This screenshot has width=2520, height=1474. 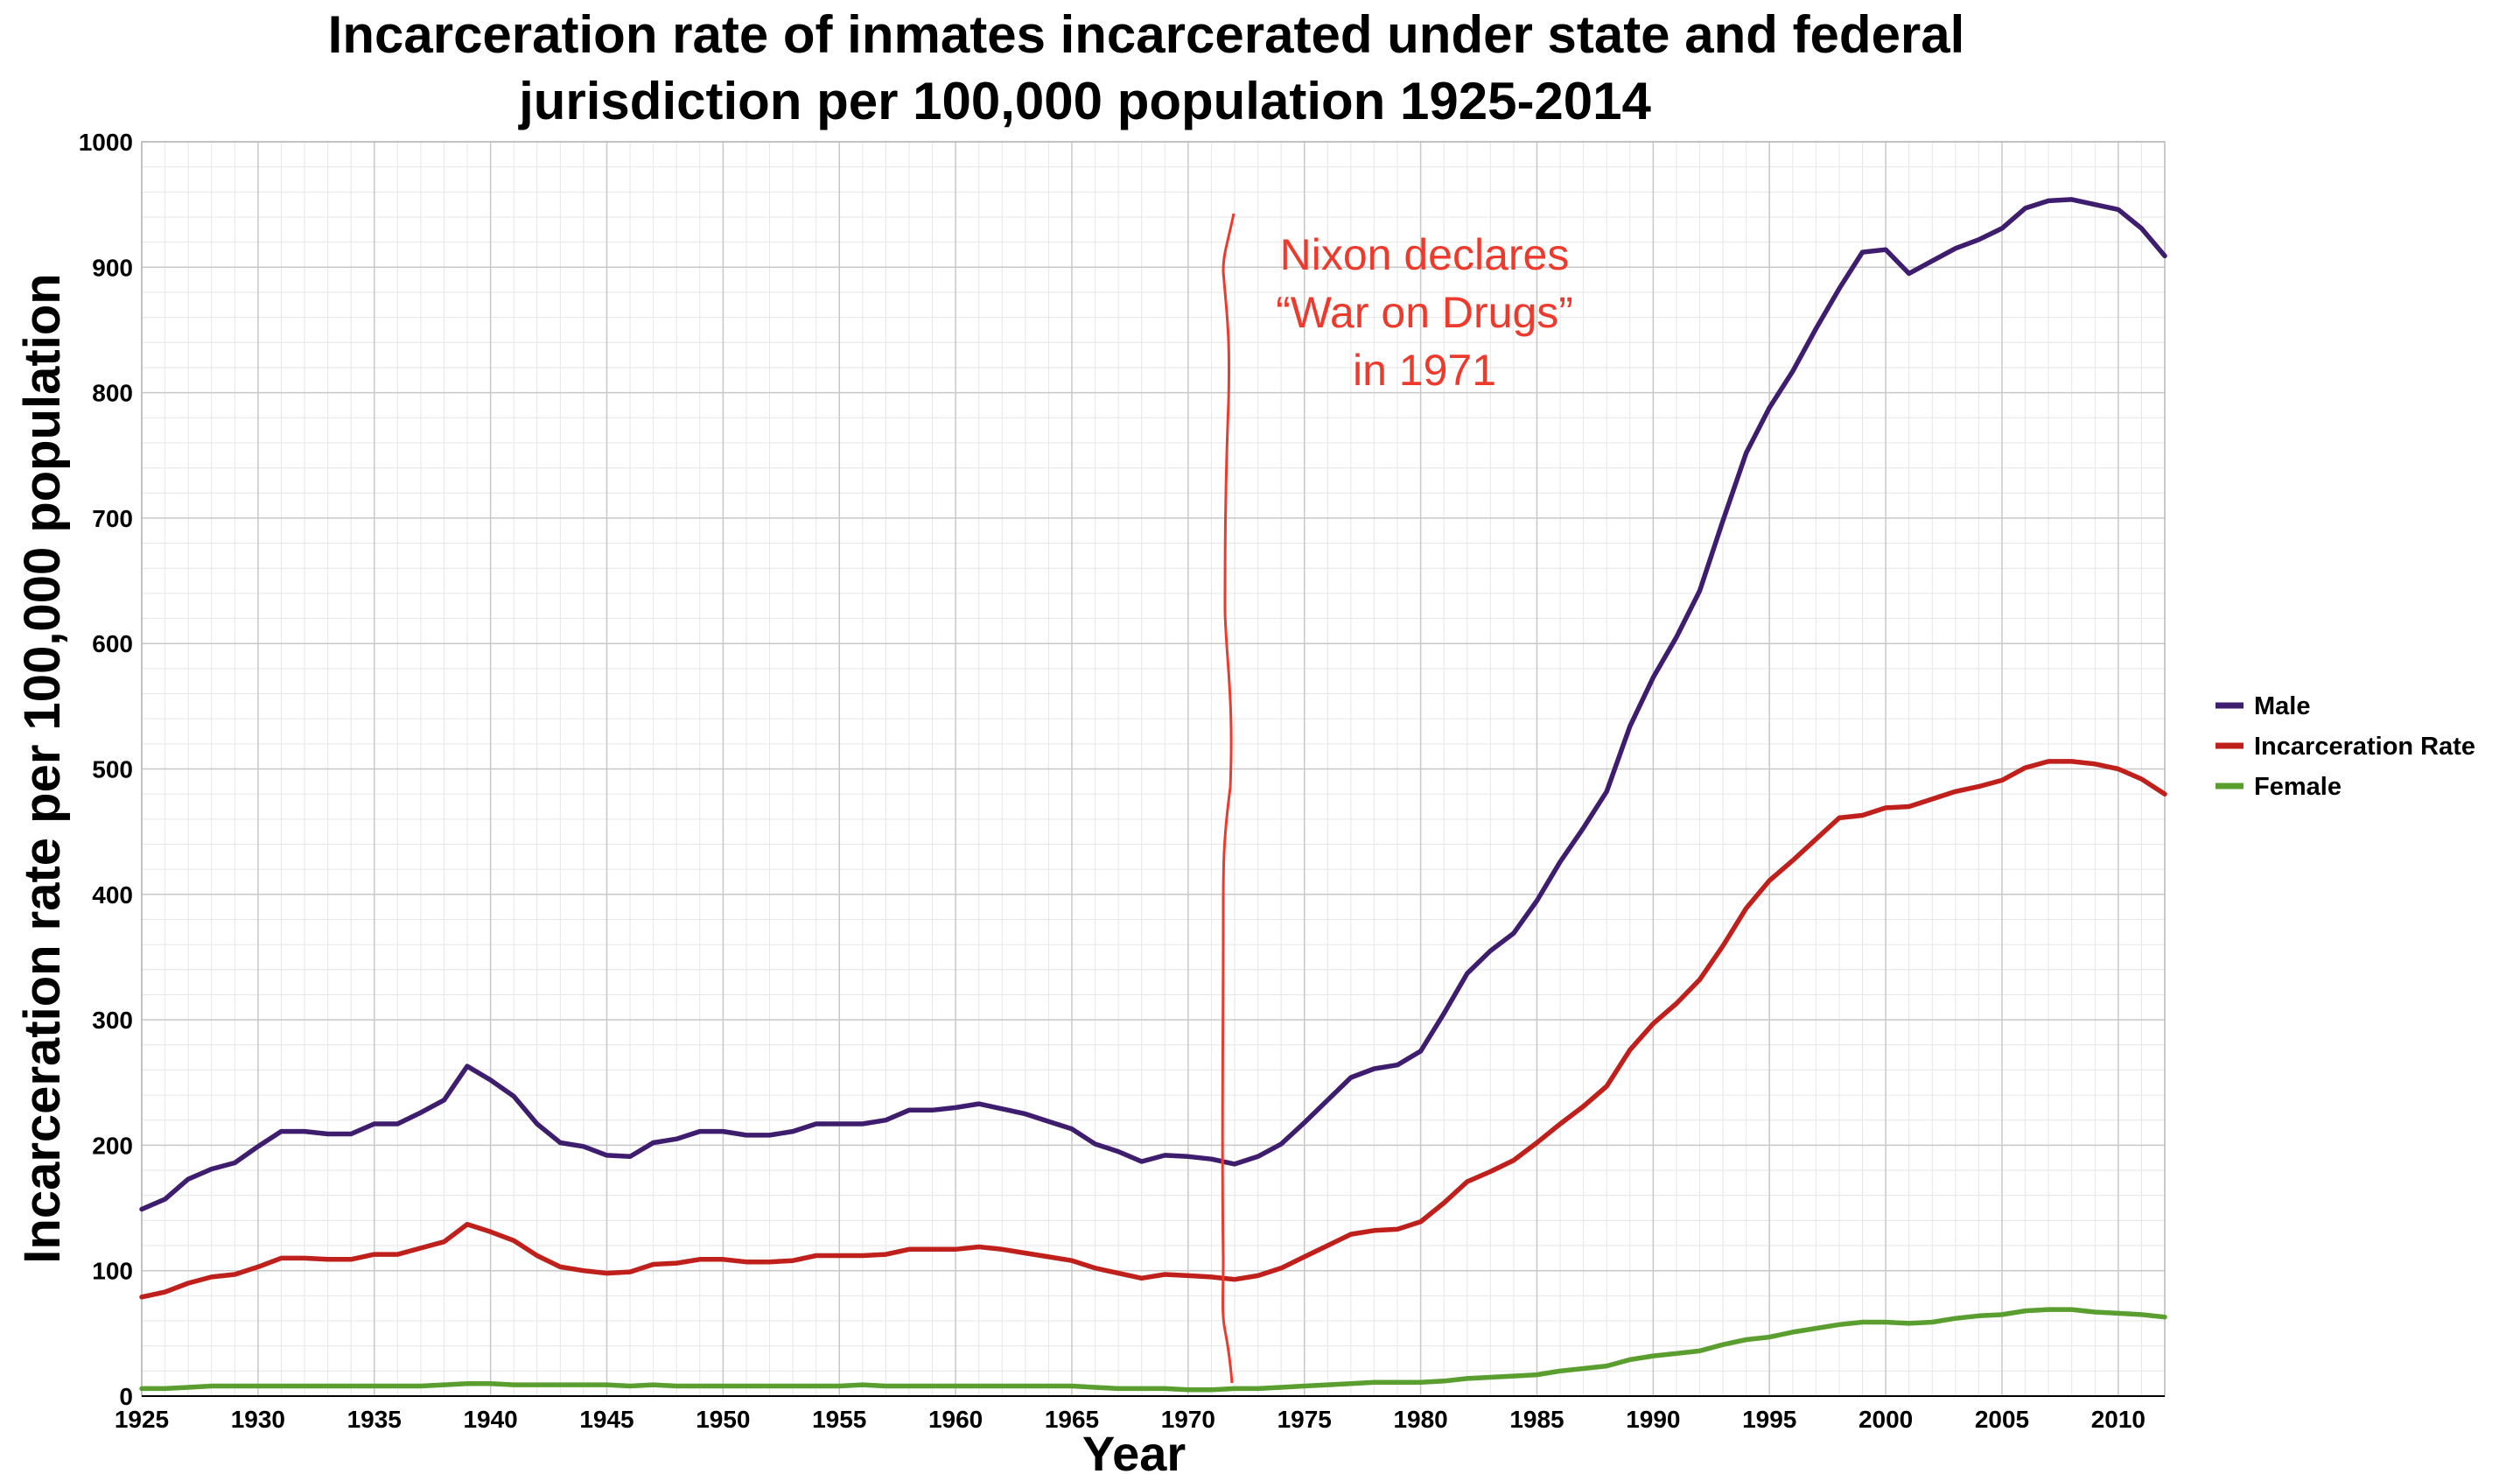 What do you see at coordinates (1420, 1419) in the screenshot?
I see `x-tick-label: 1980` at bounding box center [1420, 1419].